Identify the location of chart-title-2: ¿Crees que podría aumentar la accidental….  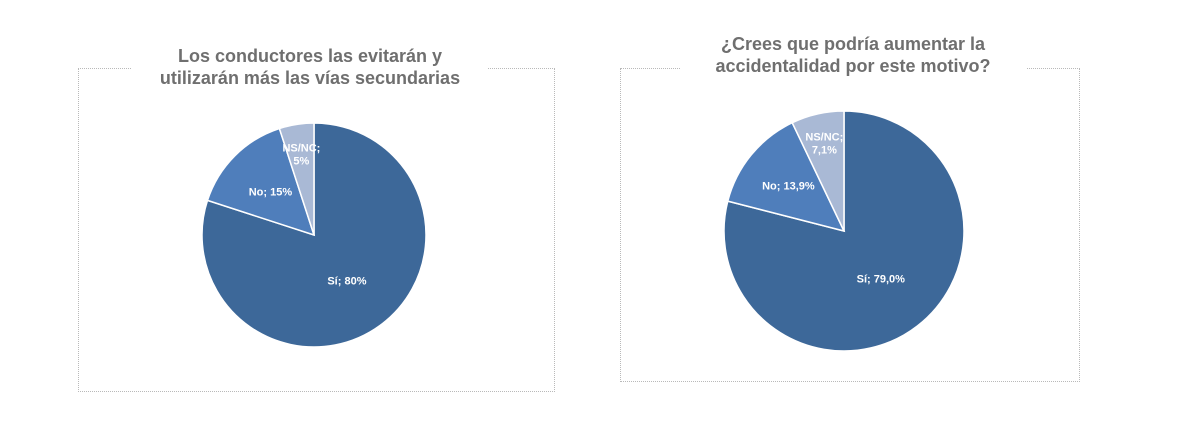
(853, 55).